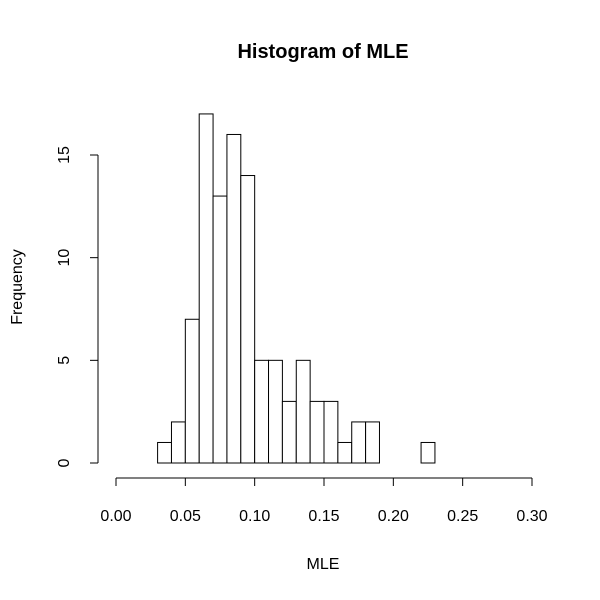 The width and height of the screenshot is (600, 600). What do you see at coordinates (323, 516) in the screenshot?
I see `x-tick-label: 0.15` at bounding box center [323, 516].